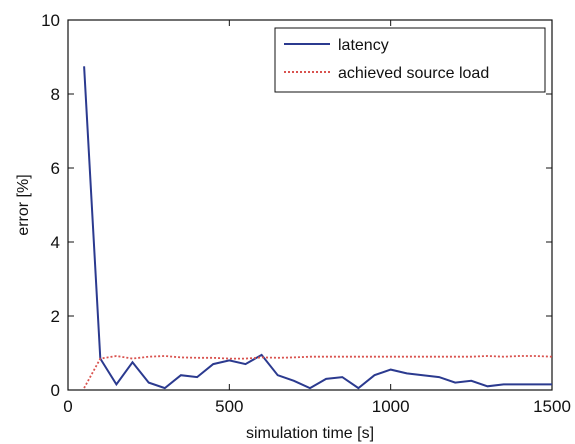  I want to click on y-tick-label: 2, so click(55, 316).